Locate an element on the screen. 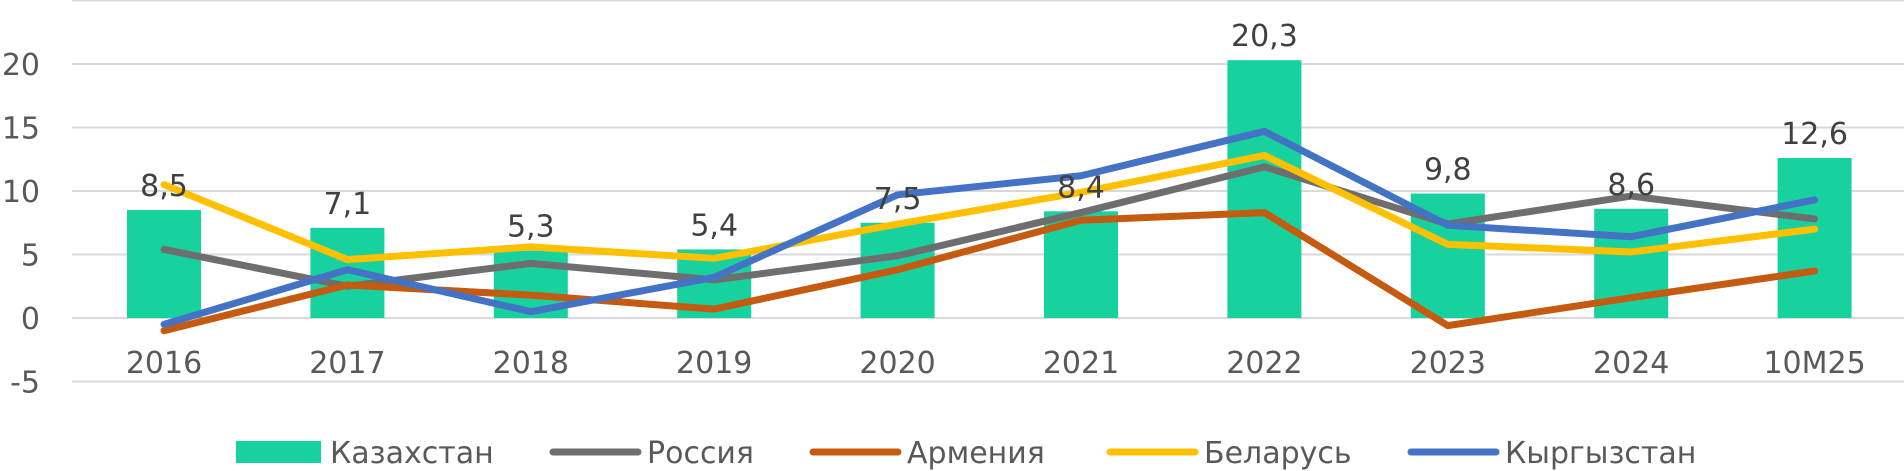 Image resolution: width=1904 pixels, height=471 pixels. x-tick-label: 2017 is located at coordinates (347, 363).